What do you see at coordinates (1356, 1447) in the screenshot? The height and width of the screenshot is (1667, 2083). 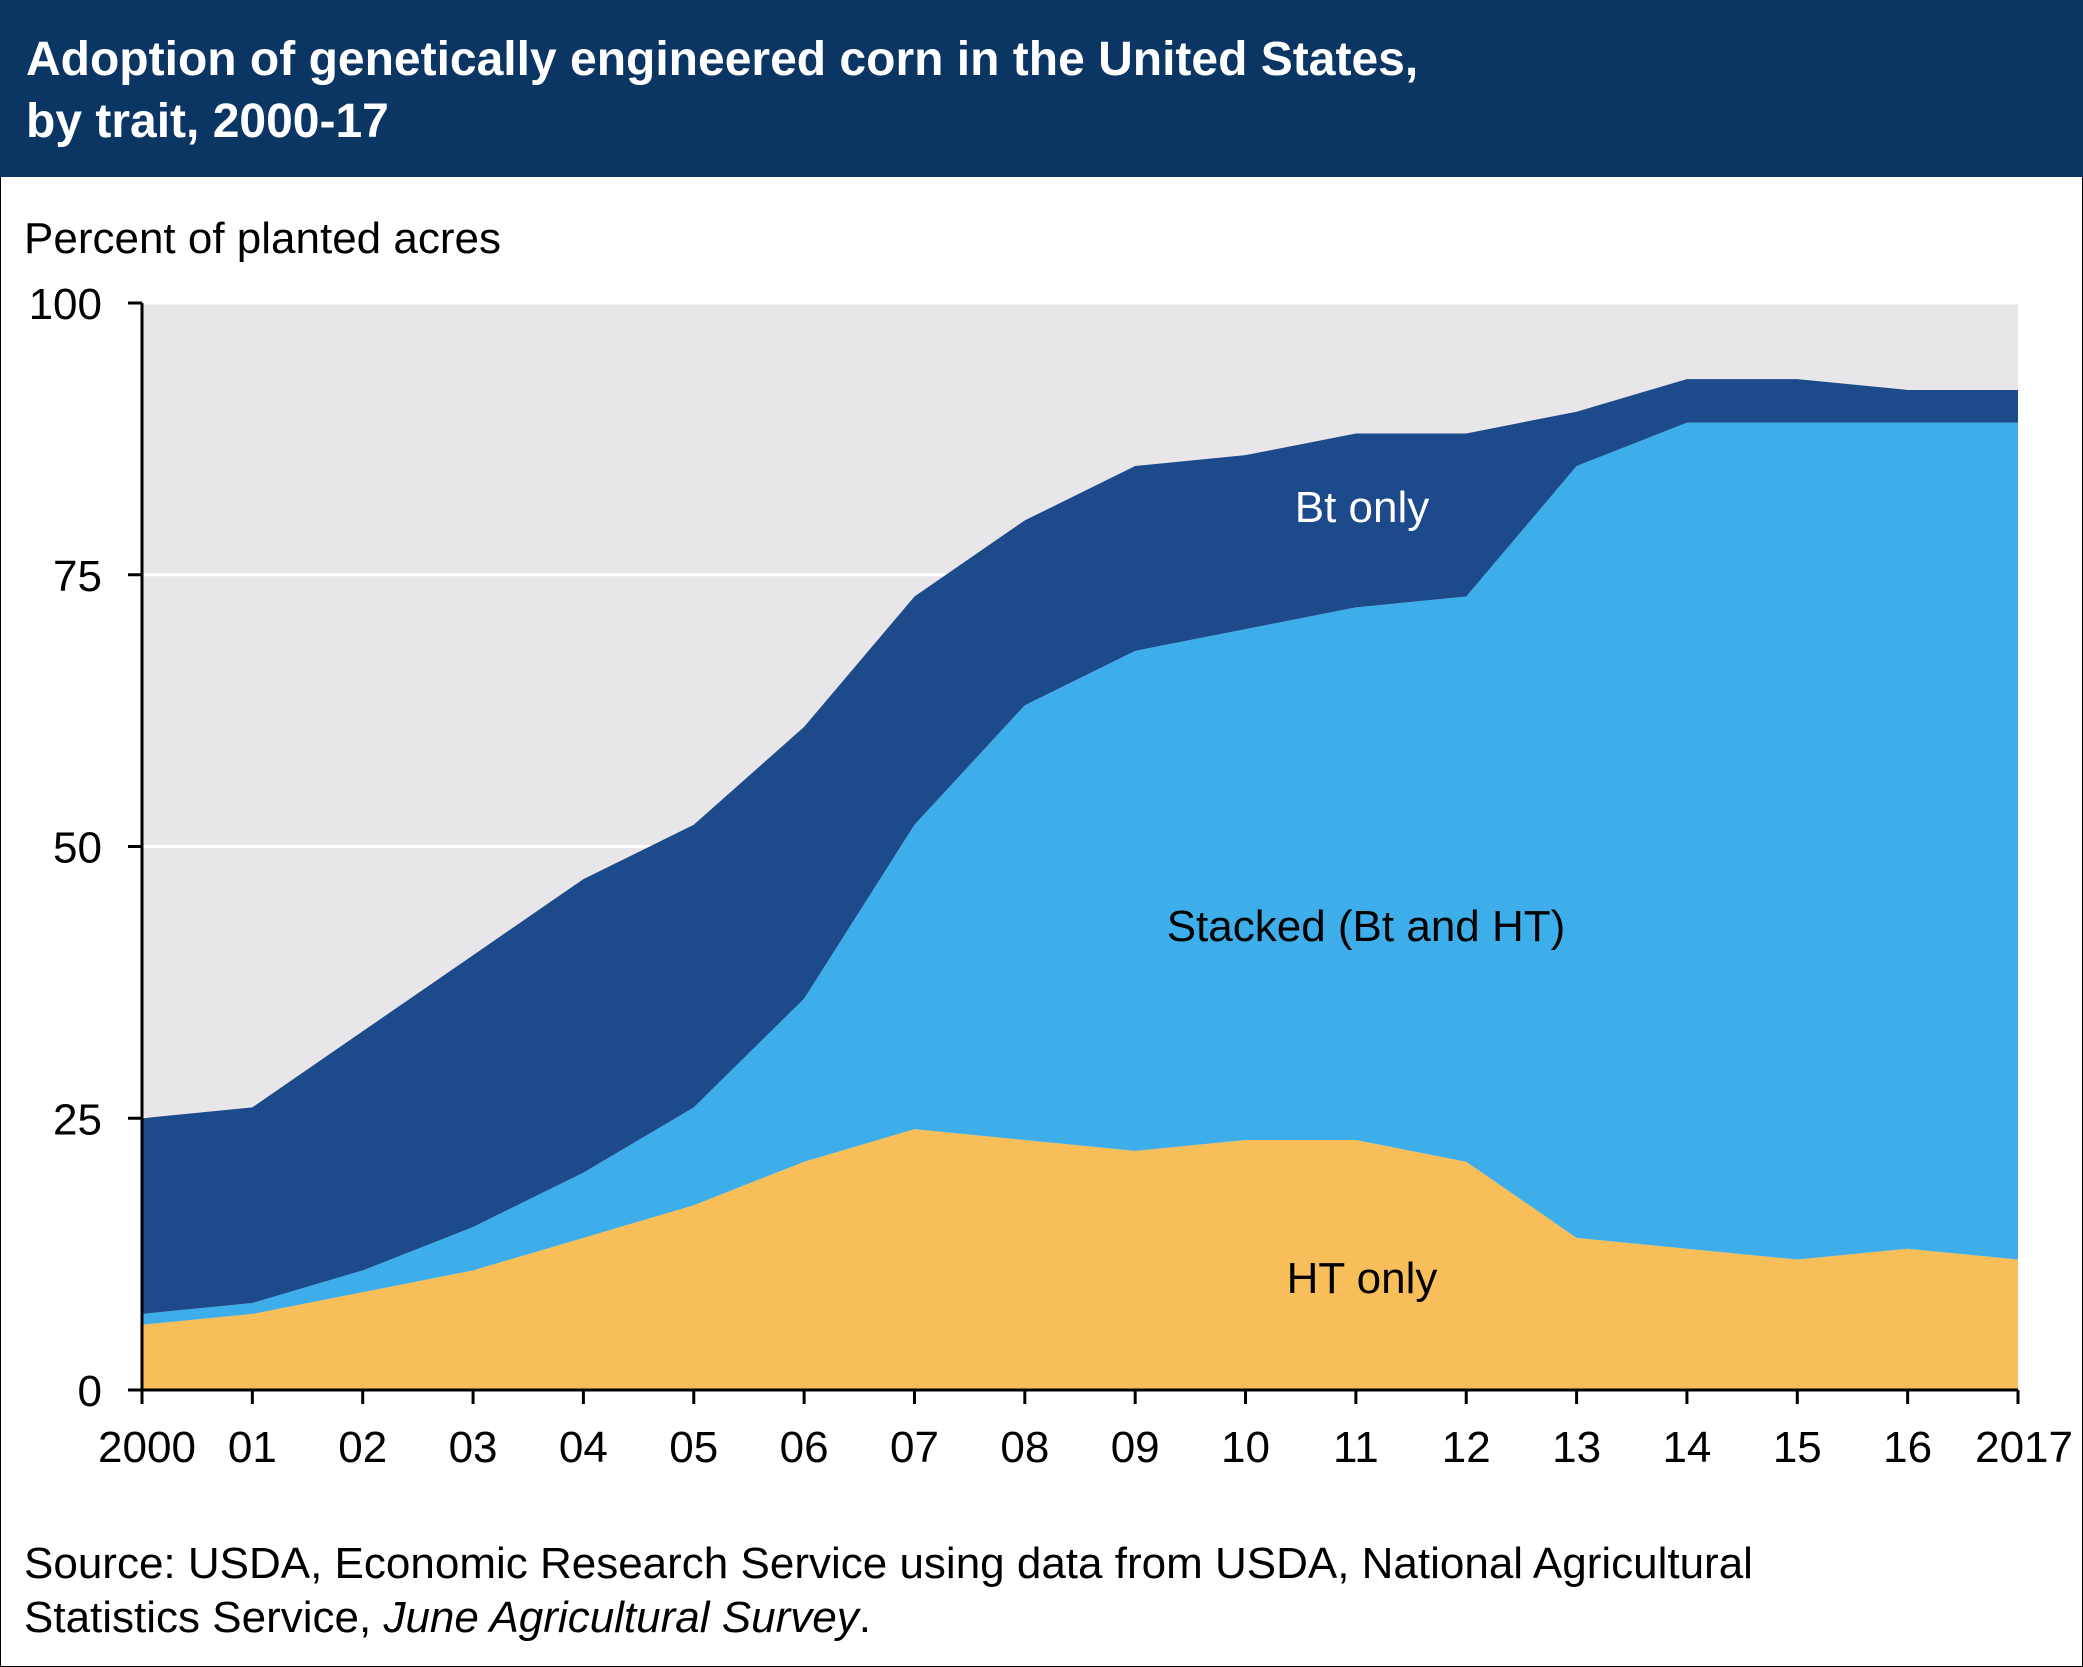 I see `x-tick-label: 11` at bounding box center [1356, 1447].